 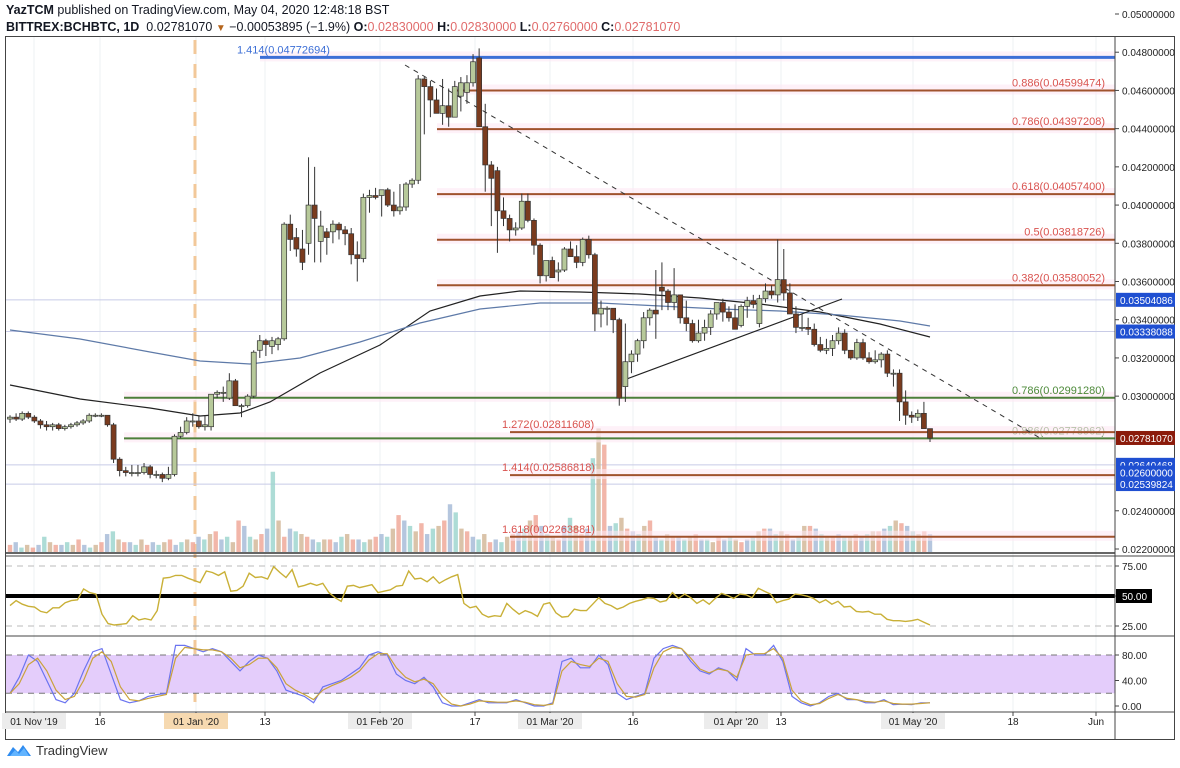 What do you see at coordinates (1145, 472) in the screenshot?
I see `price-tag` at bounding box center [1145, 472].